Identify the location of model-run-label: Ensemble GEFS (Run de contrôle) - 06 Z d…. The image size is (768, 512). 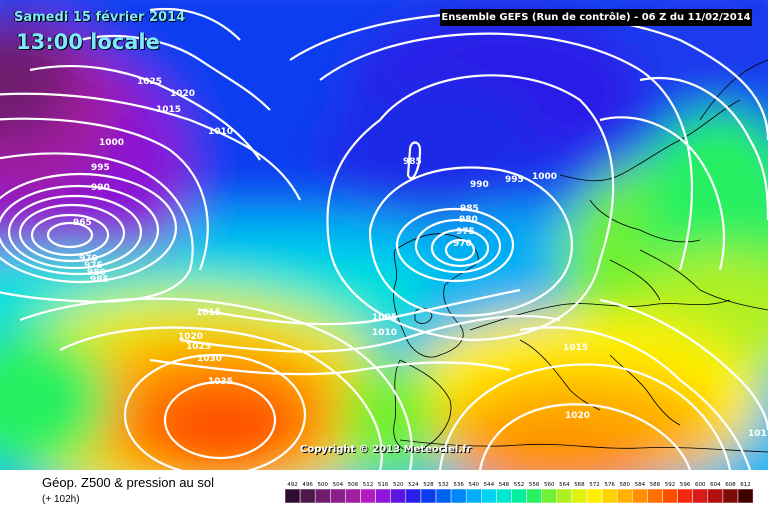
(596, 17).